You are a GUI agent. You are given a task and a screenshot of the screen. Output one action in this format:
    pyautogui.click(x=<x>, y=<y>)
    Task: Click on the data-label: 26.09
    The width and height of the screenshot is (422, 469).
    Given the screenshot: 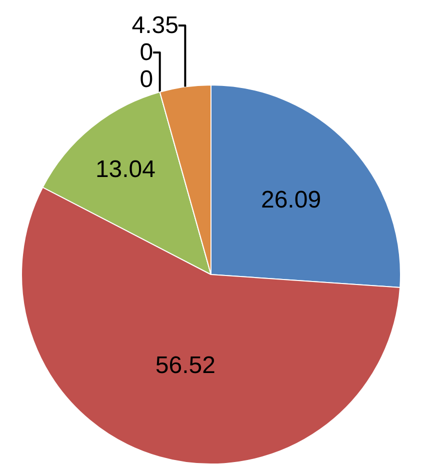 What is the action you would take?
    pyautogui.click(x=291, y=200)
    